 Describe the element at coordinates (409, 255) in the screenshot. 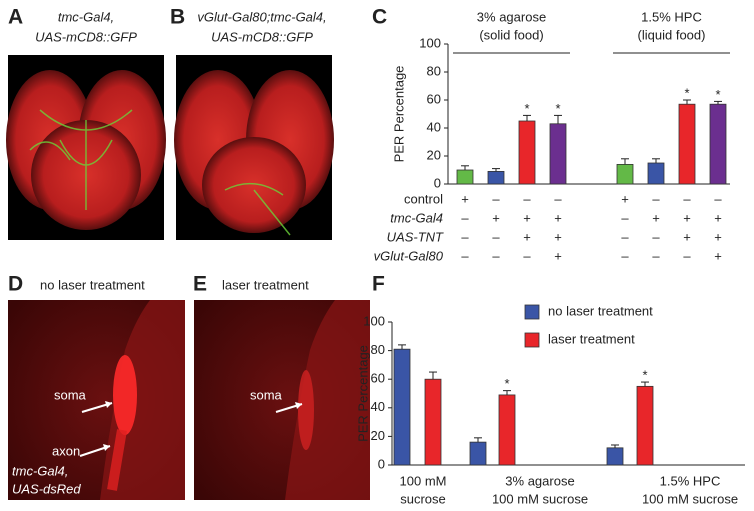

I see `genotype-label: vGlut-Gal80` at that location.